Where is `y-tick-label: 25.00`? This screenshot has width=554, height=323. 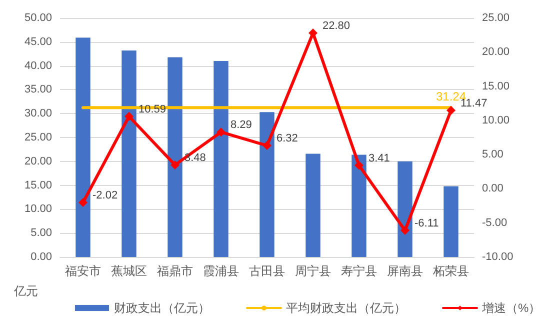 y-tick-label: 25.00 is located at coordinates (38, 138).